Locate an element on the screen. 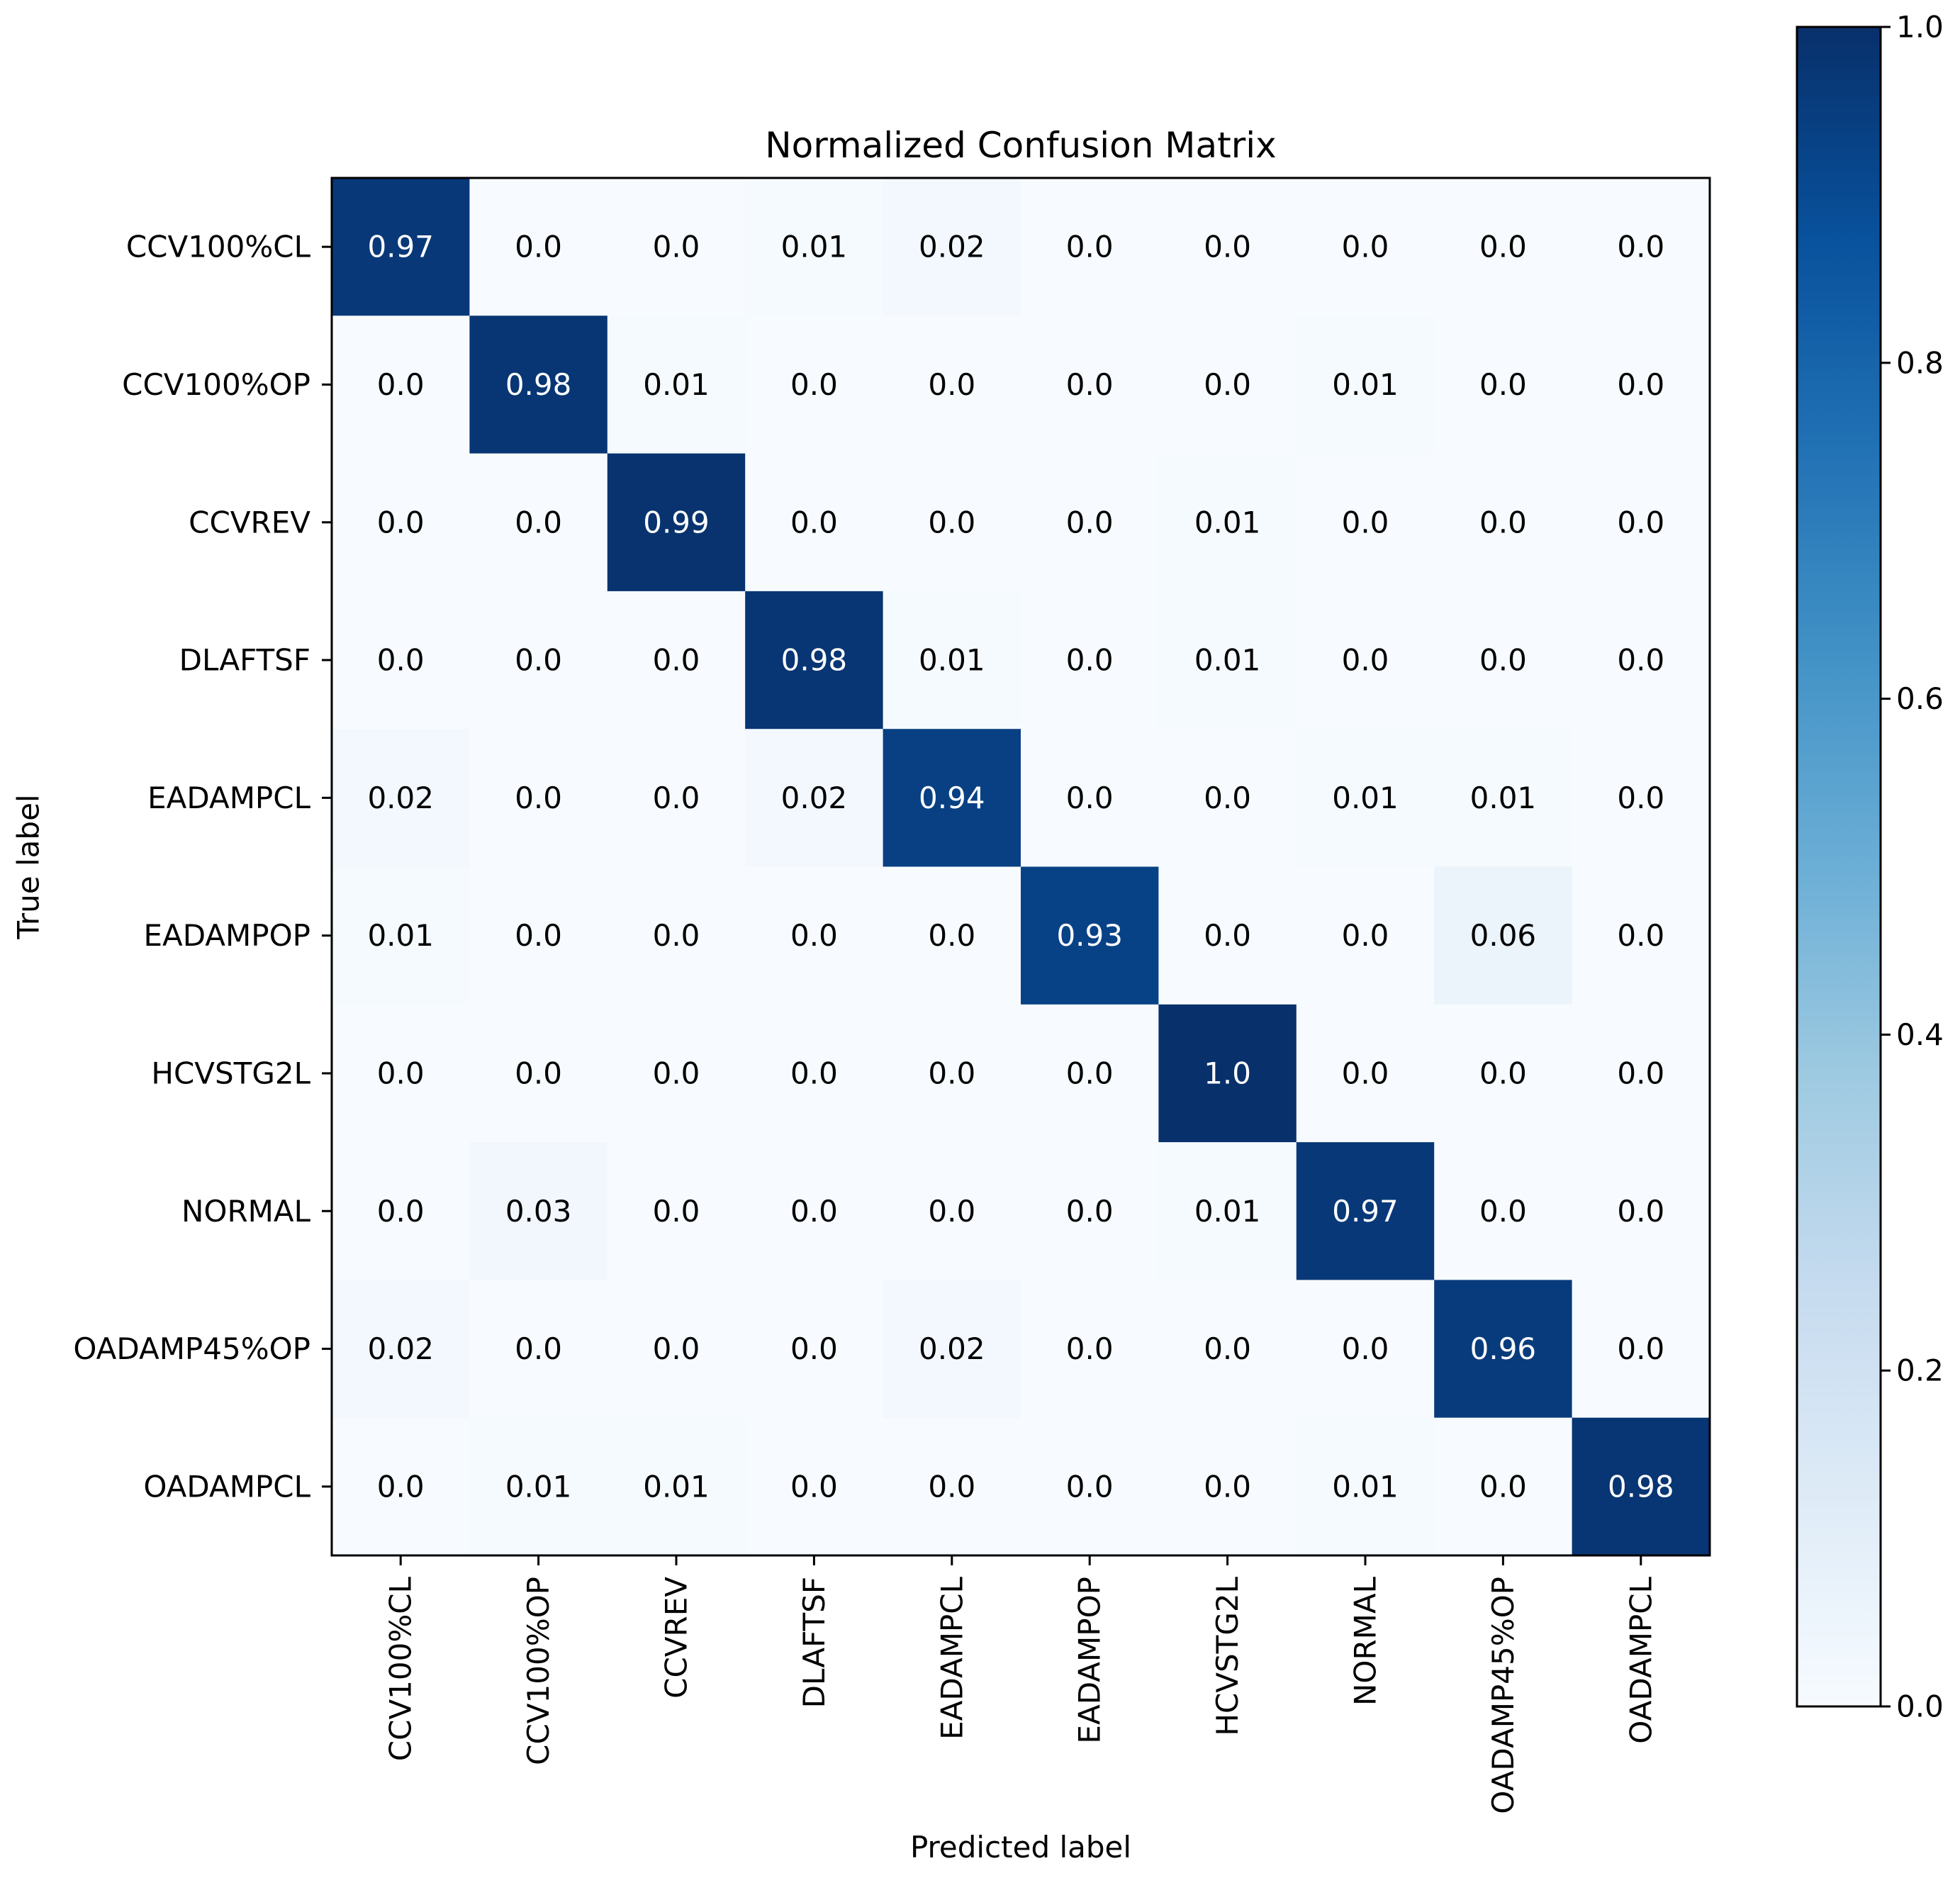 This screenshot has height=1878, width=1960. colorbar-tick-label: 0.6 is located at coordinates (1920, 698).